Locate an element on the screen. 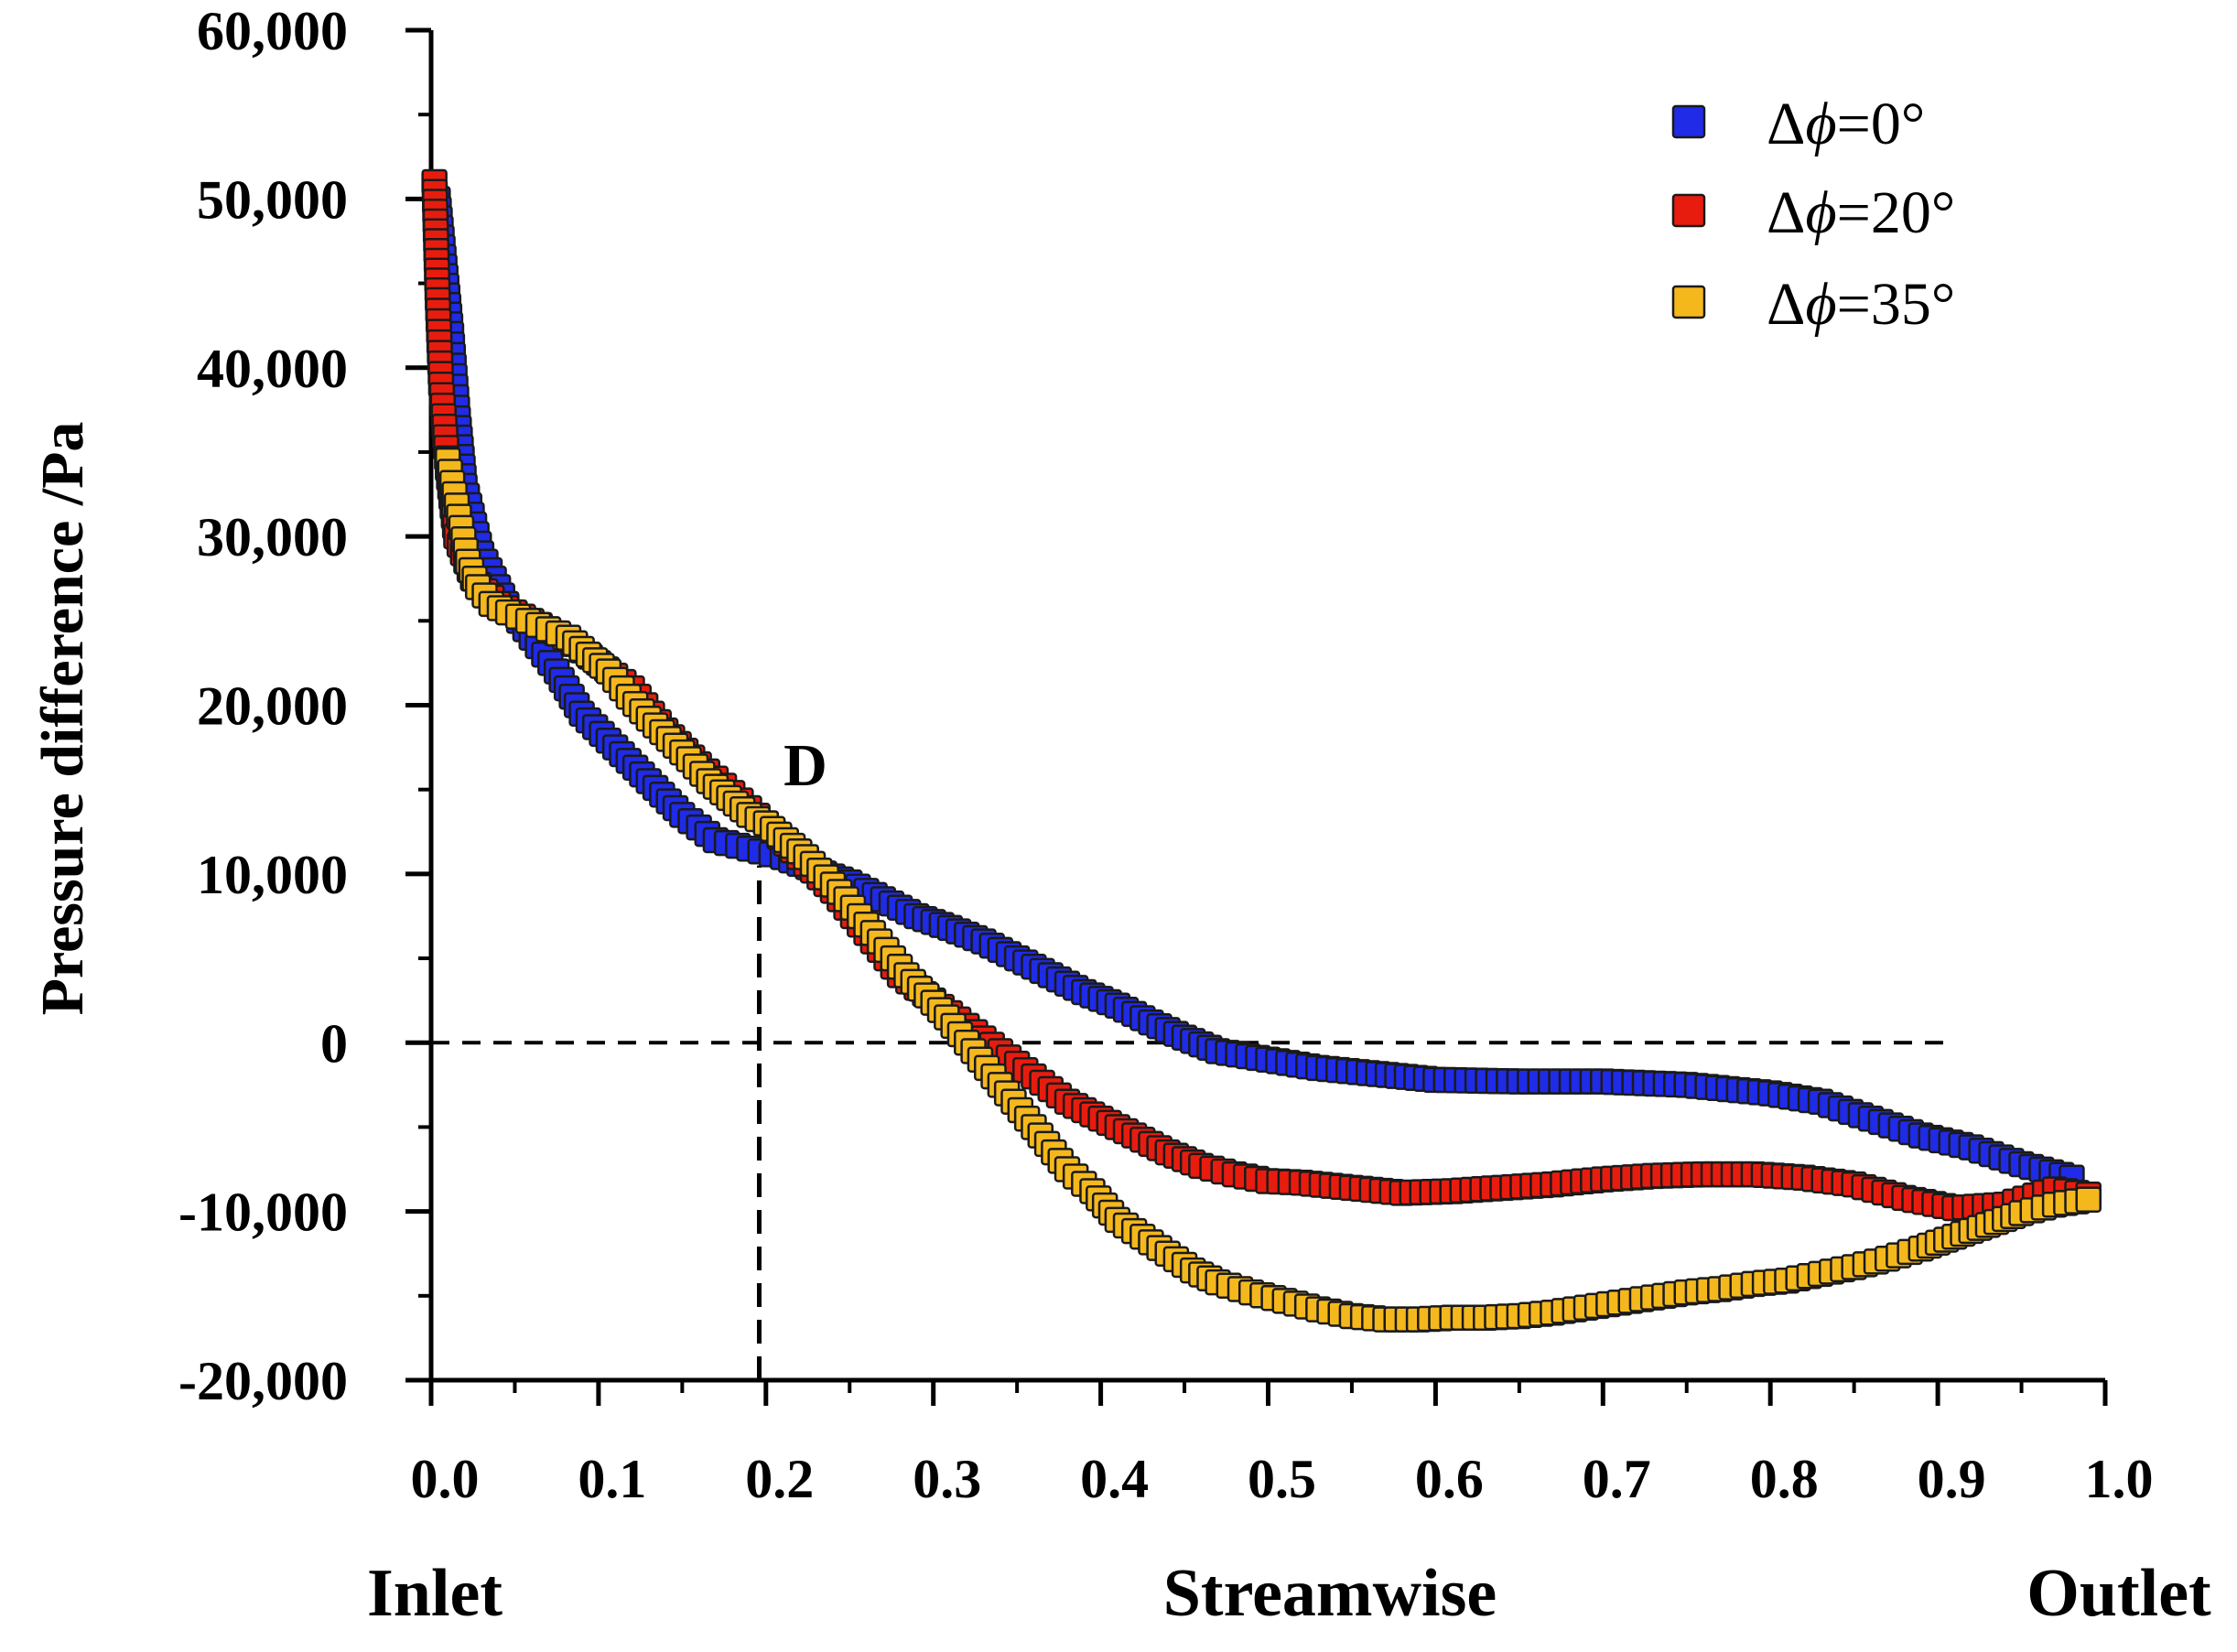  legend-label: Δϕ=0° is located at coordinates (1846, 124).